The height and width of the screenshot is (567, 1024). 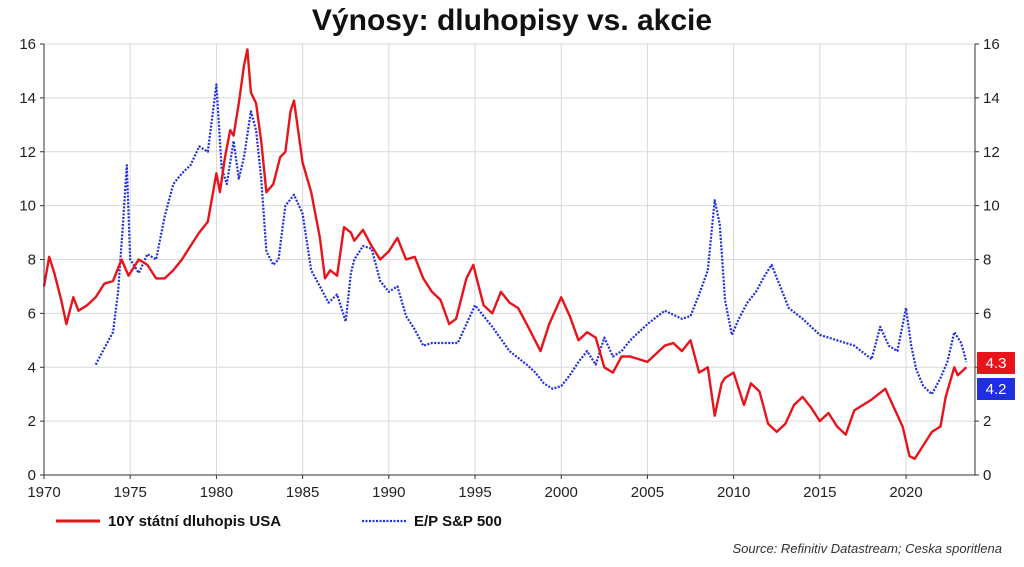 I want to click on x-tick-label: 1985, so click(x=302, y=492).